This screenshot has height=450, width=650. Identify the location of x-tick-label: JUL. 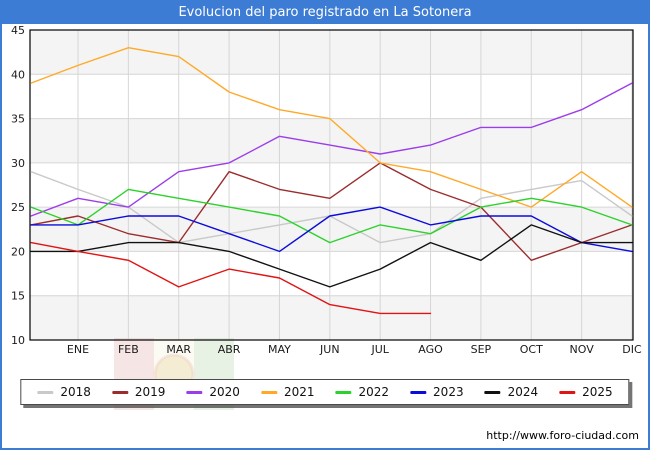
(379, 349).